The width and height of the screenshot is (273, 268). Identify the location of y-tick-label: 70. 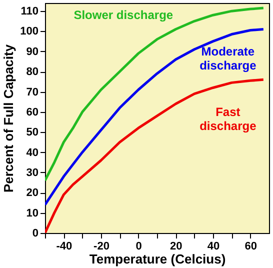
(32, 92).